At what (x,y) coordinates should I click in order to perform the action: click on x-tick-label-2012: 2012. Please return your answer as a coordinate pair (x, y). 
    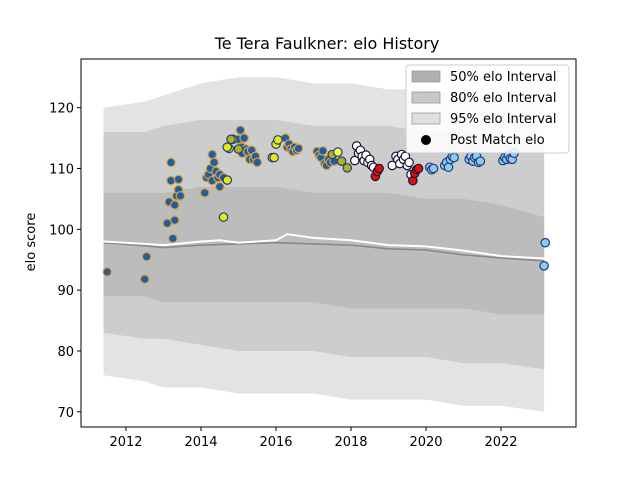
    Looking at the image, I should click on (125, 442).